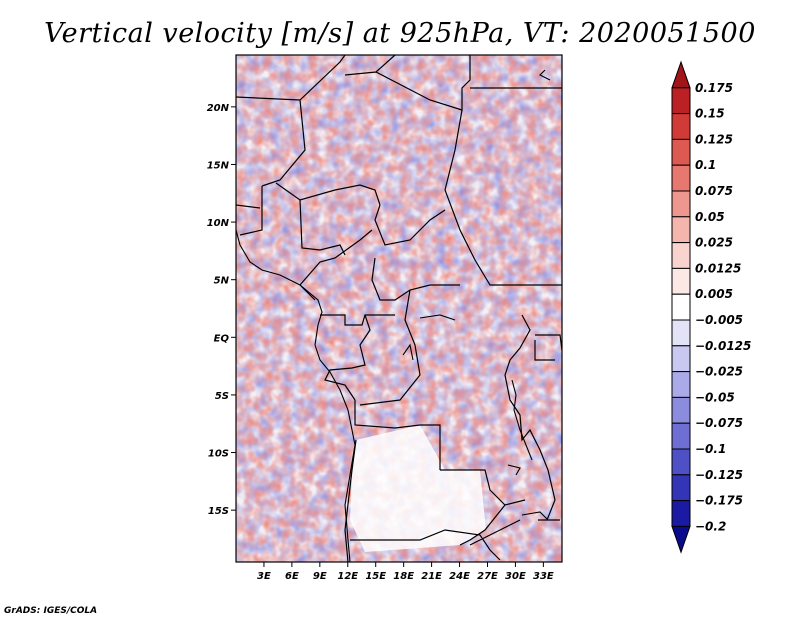 Image resolution: width=800 pixels, height=618 pixels. Describe the element at coordinates (403, 576) in the screenshot. I see `lon-tick-label: 18E` at that location.